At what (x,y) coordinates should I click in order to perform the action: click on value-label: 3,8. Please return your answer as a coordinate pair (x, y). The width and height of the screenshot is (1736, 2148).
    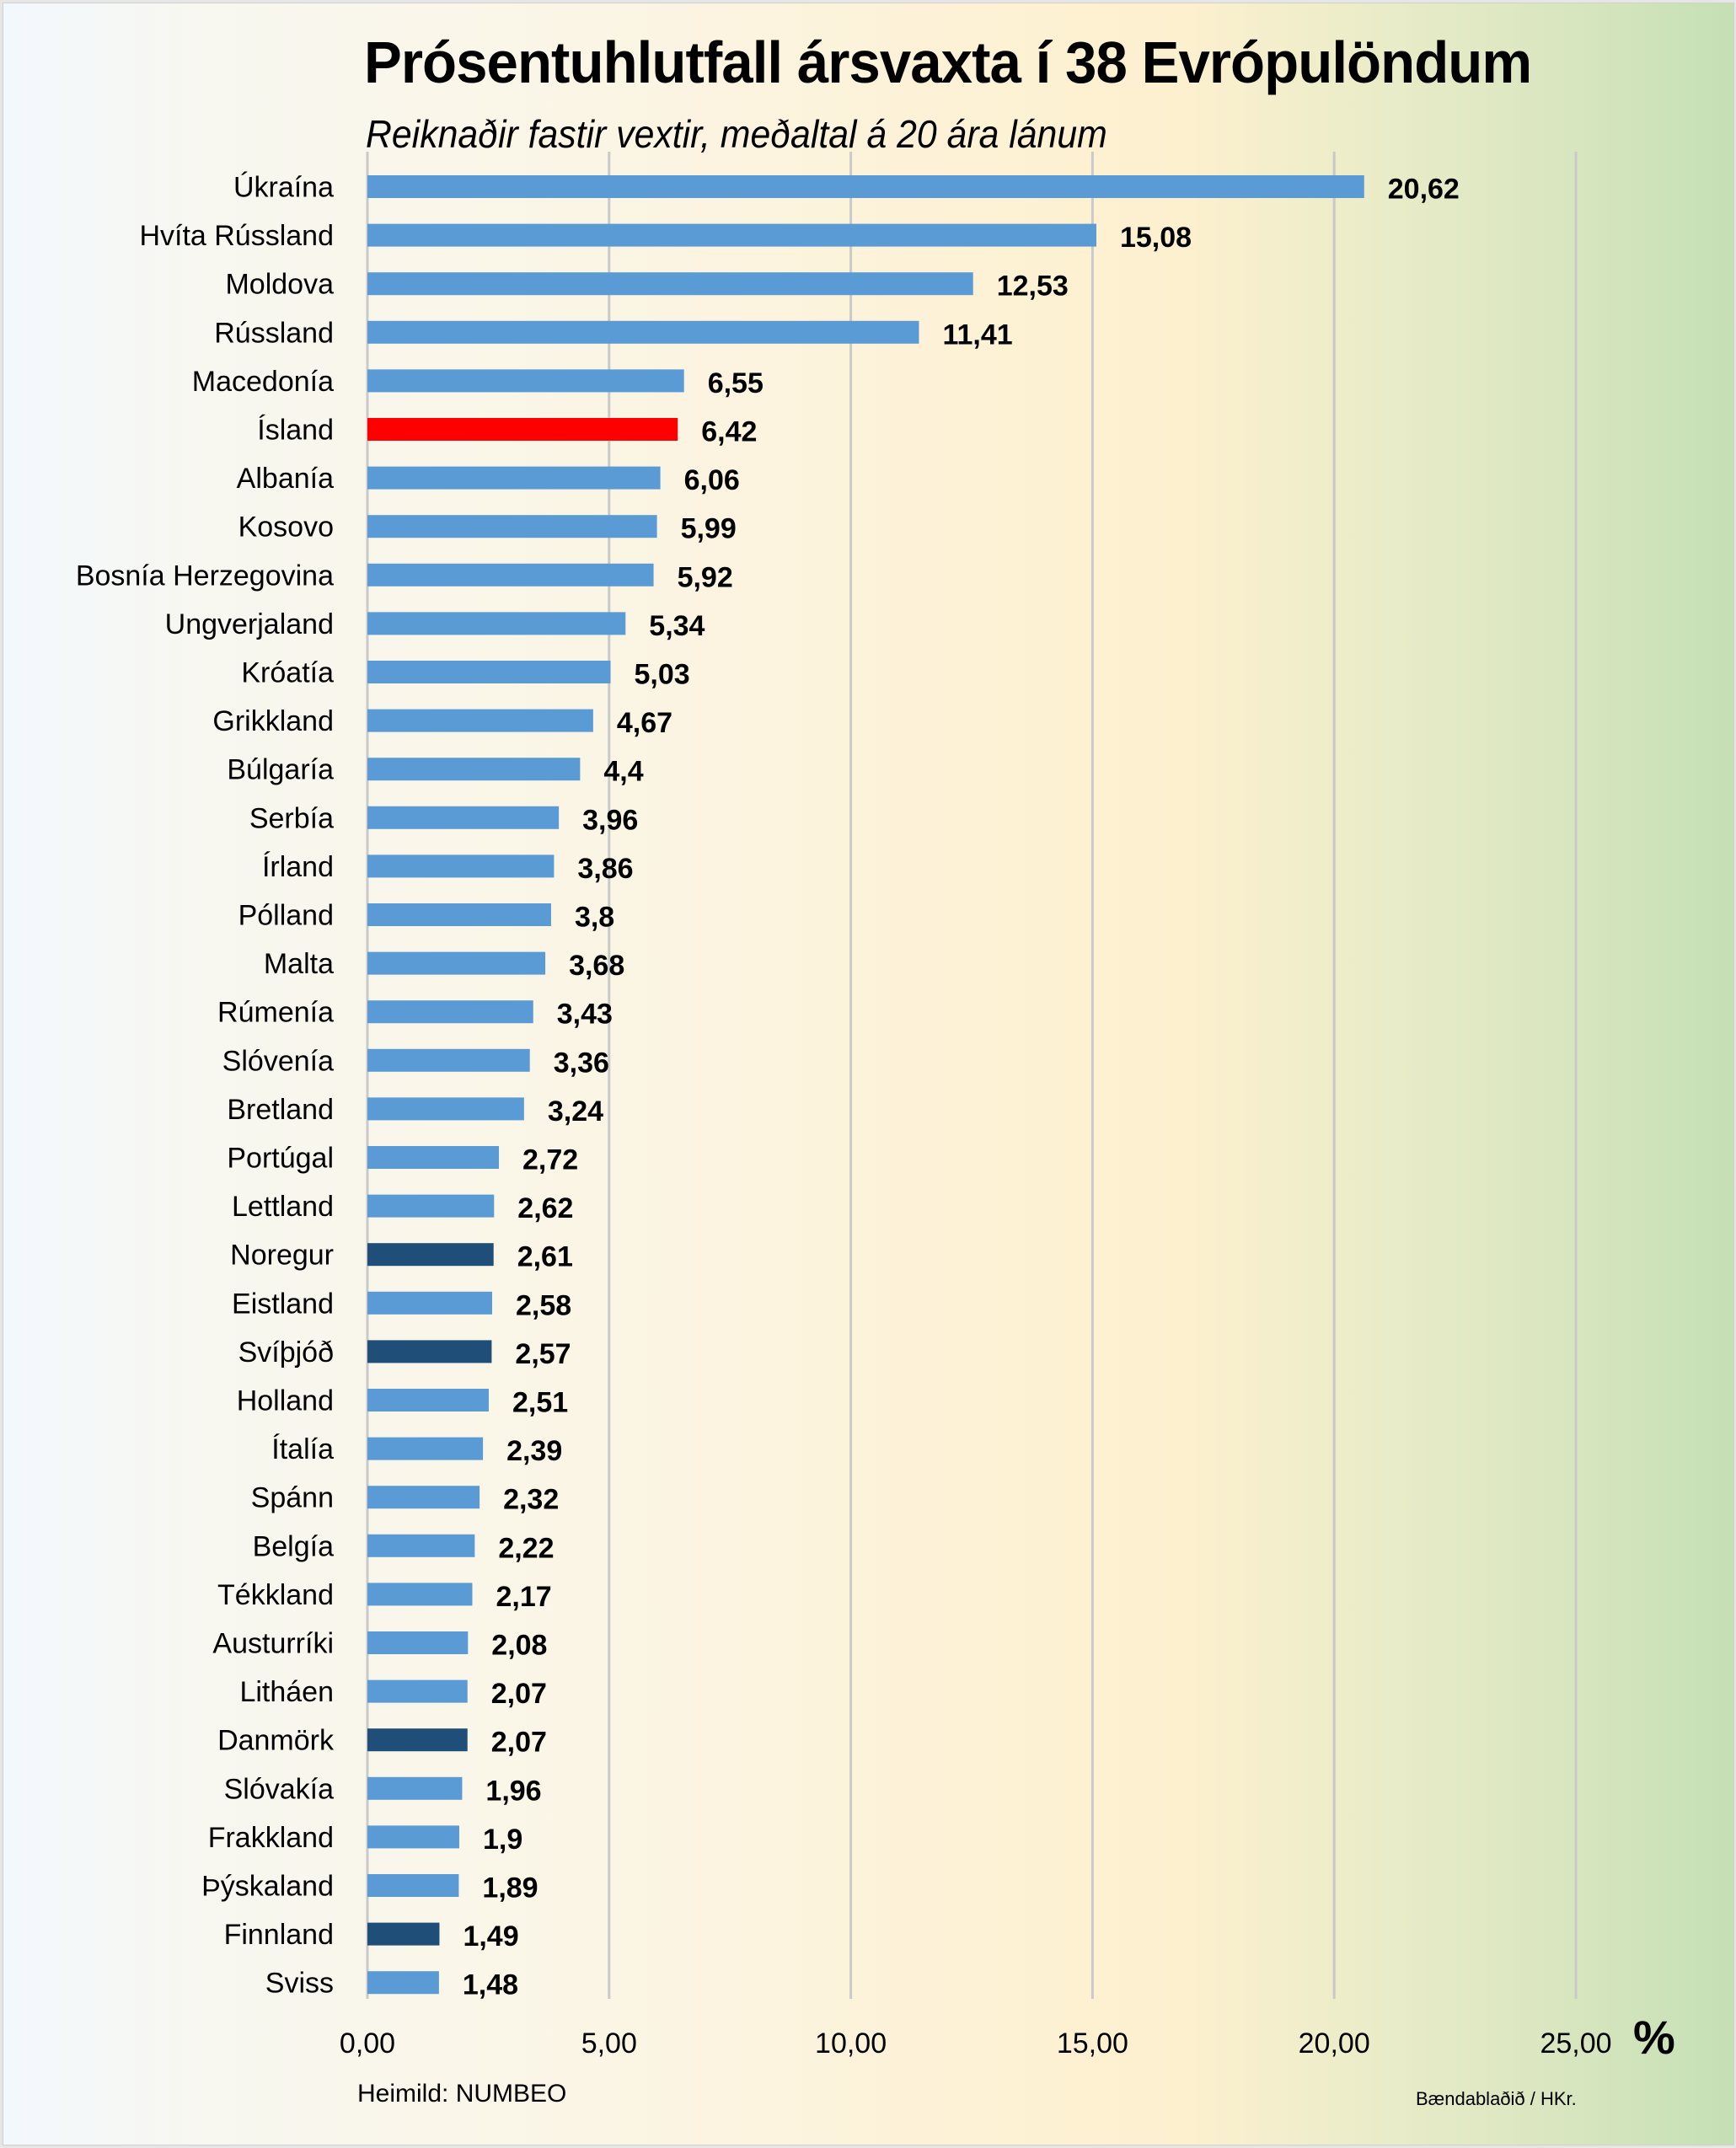
    Looking at the image, I should click on (594, 918).